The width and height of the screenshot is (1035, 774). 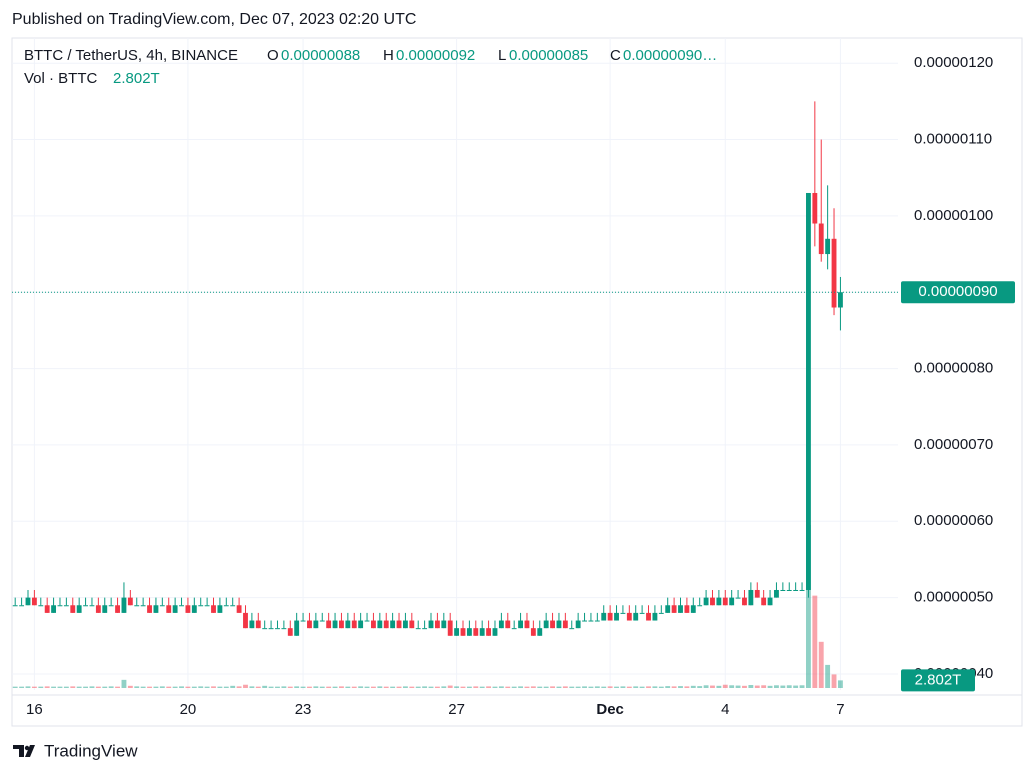 I want to click on x-tick-label: 20, so click(x=188, y=709).